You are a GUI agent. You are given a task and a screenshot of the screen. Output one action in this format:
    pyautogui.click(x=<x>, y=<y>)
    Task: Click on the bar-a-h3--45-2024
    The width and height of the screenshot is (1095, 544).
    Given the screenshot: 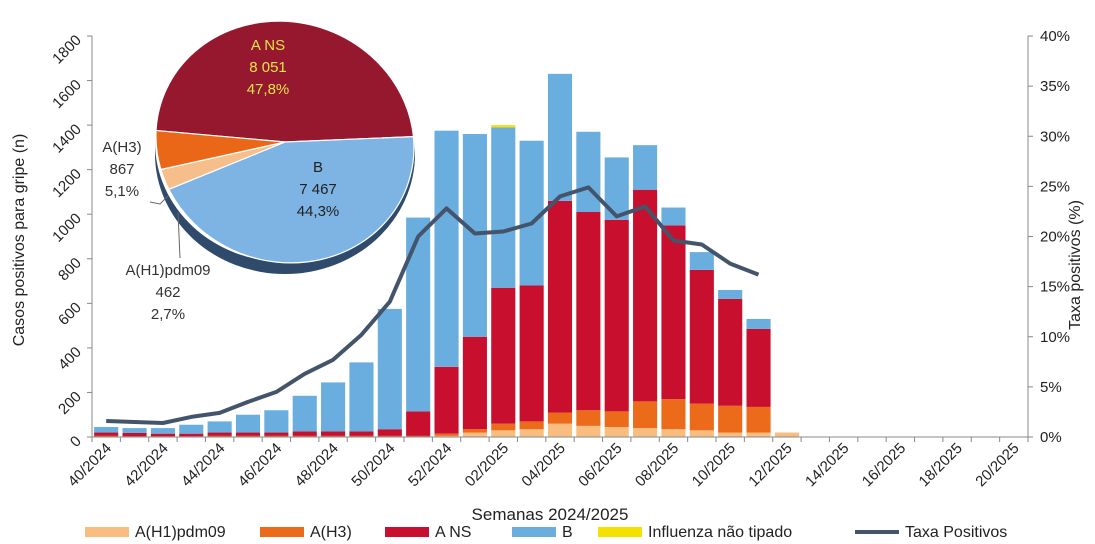 What is the action you would take?
    pyautogui.click(x=248, y=436)
    